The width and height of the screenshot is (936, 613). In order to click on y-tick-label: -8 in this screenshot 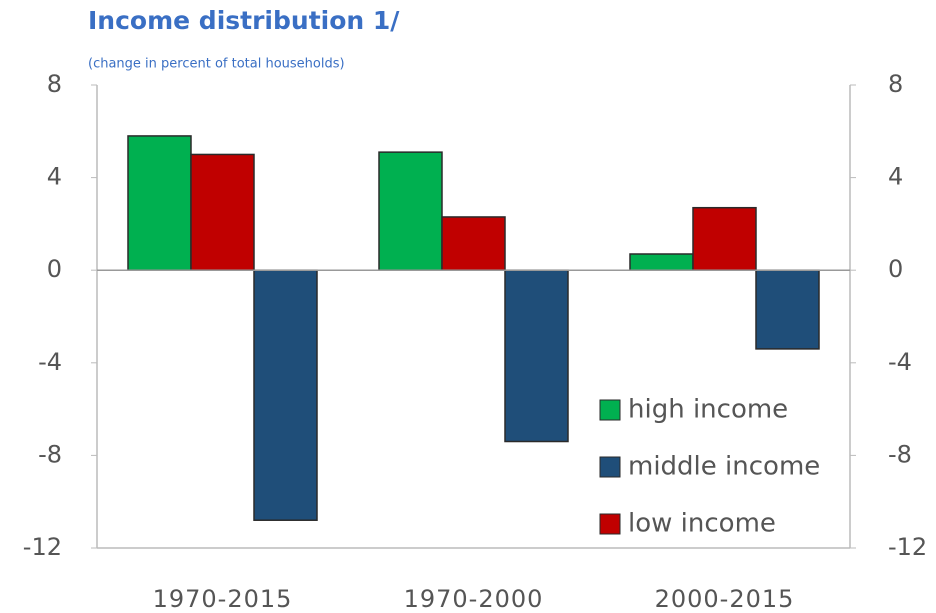, I will do `click(50, 454)`.